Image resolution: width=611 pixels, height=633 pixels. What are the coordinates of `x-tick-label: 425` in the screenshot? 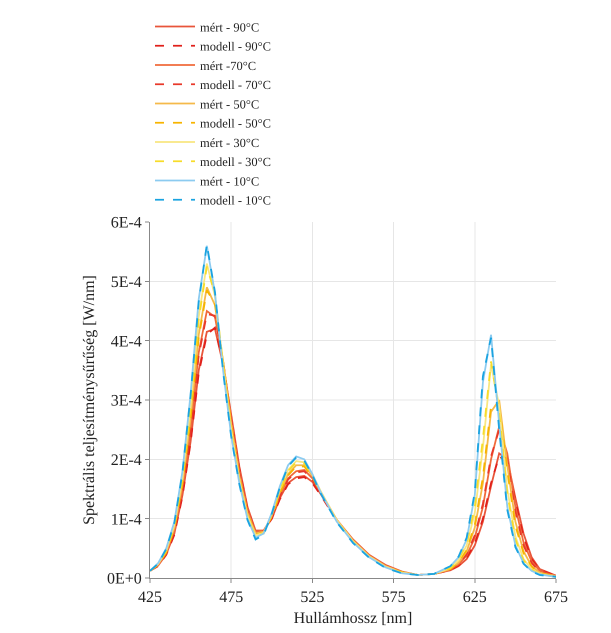 It's located at (150, 597).